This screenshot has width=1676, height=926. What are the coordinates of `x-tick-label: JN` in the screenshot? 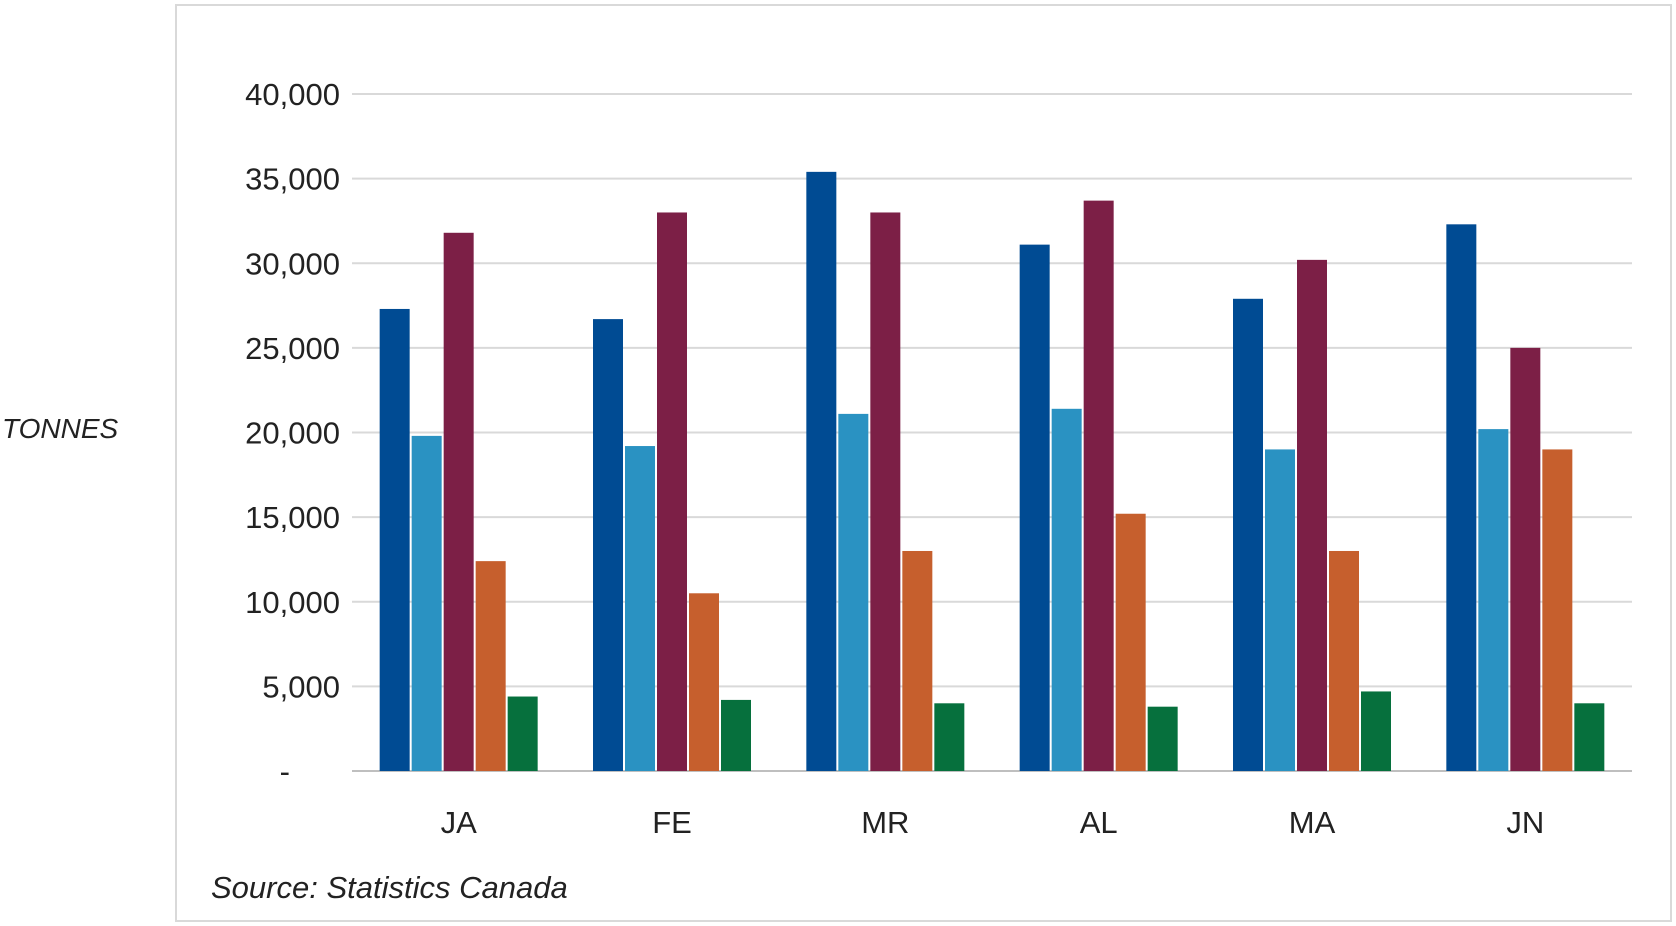 It's located at (1525, 822).